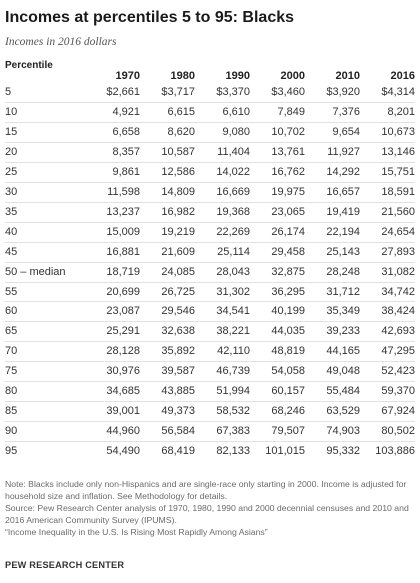 The image size is (420, 583). I want to click on income-value: 16,657, so click(343, 191).